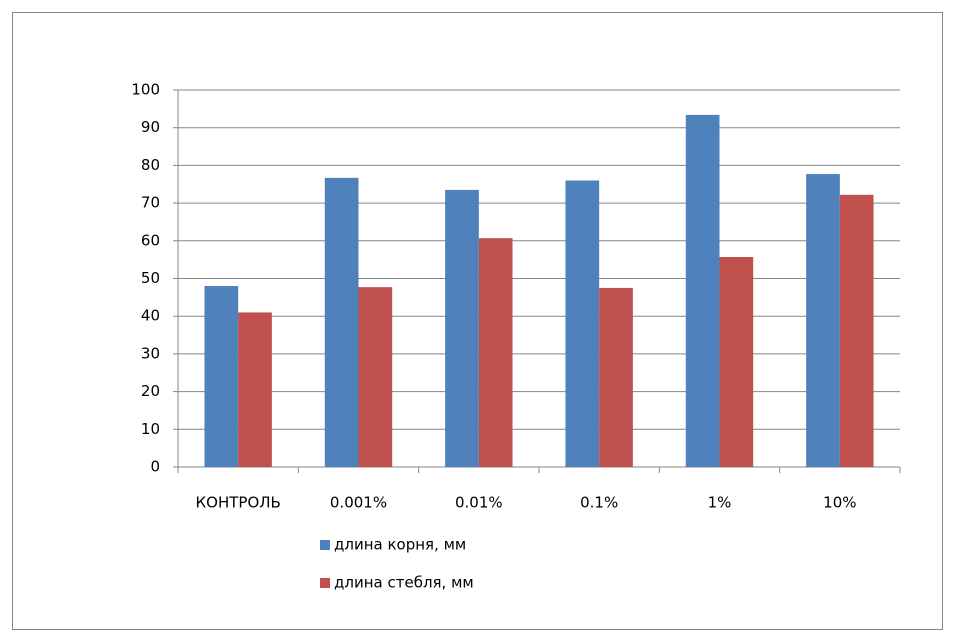 The height and width of the screenshot is (637, 955). Describe the element at coordinates (238, 503) in the screenshot. I see `x-tick-label: КОНТРОЛЬ` at that location.